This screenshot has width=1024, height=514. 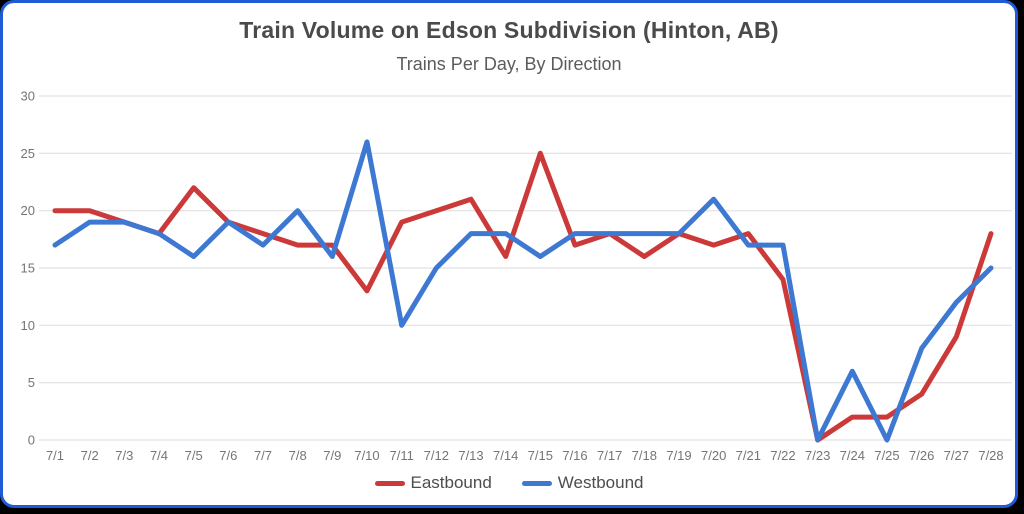 What do you see at coordinates (31, 382) in the screenshot?
I see `y-tick-label: 5` at bounding box center [31, 382].